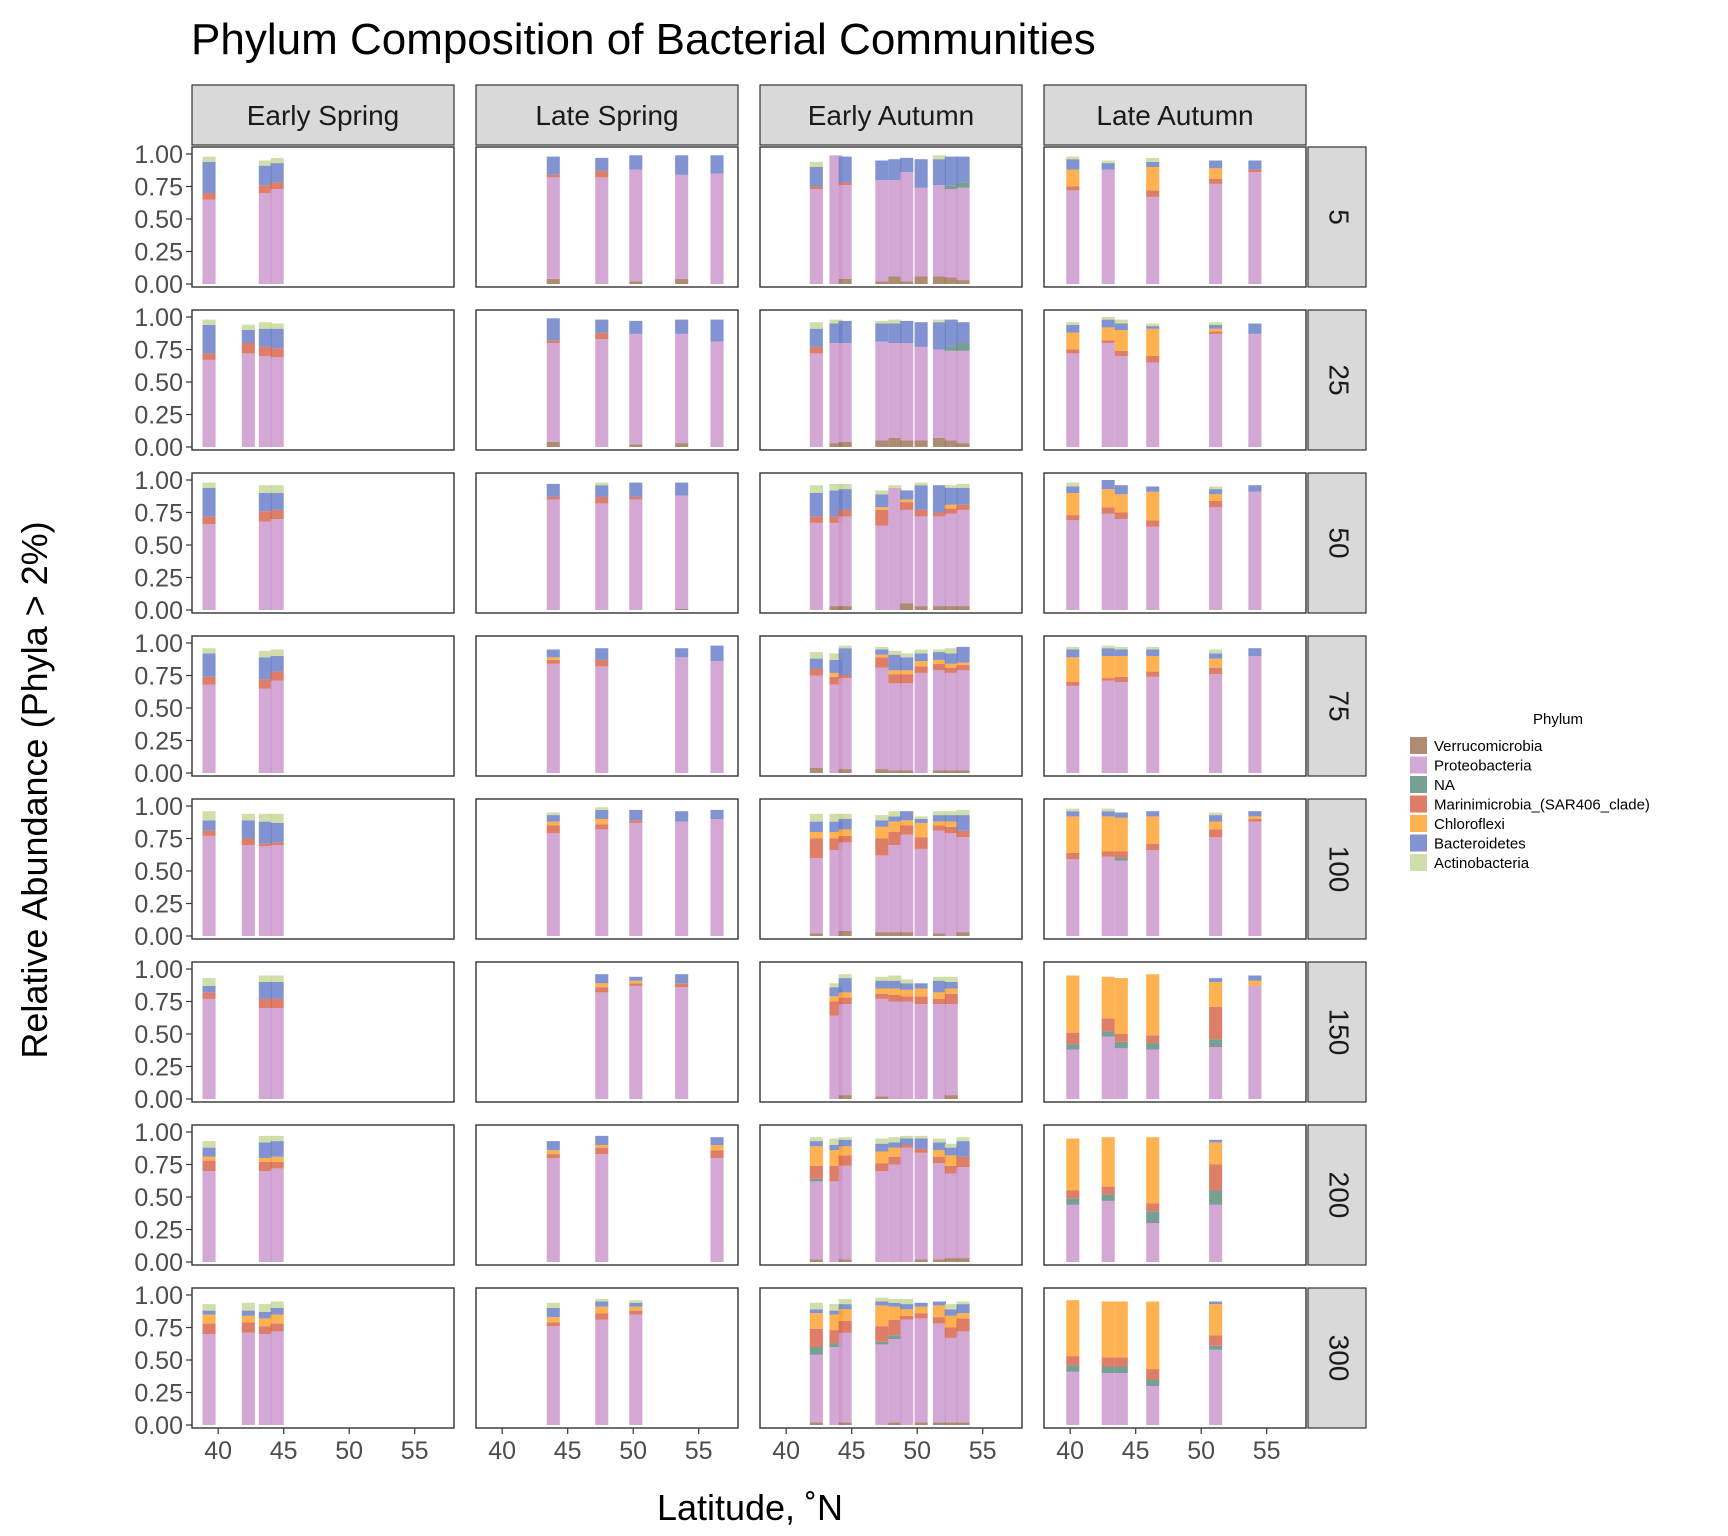  What do you see at coordinates (1267, 1451) in the screenshot?
I see `x-tick-label: 55` at bounding box center [1267, 1451].